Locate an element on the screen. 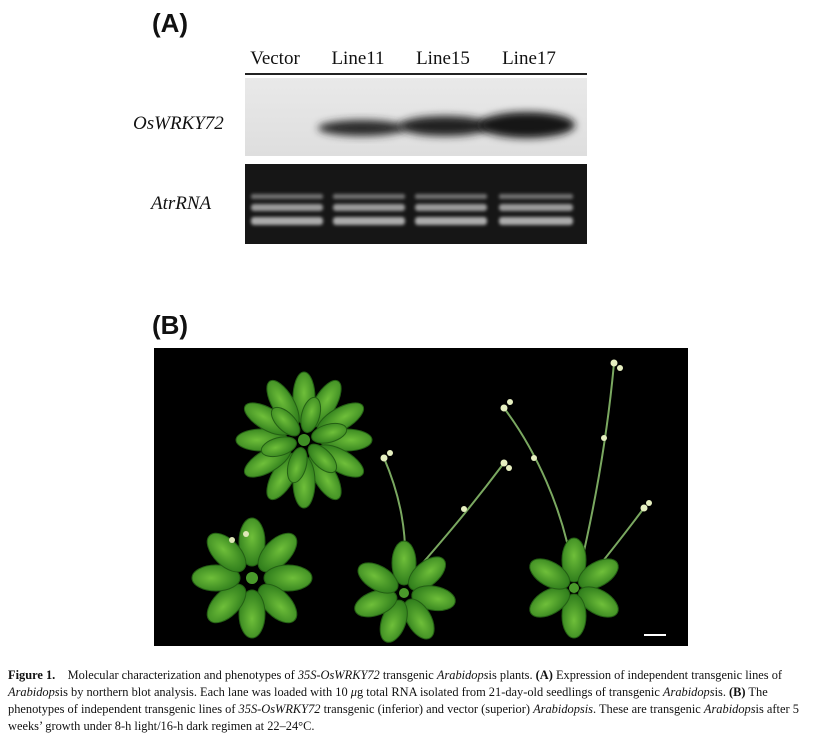 This screenshot has width=819, height=747. row-label-oswrky72: OsWRKY72 is located at coordinates (178, 123).